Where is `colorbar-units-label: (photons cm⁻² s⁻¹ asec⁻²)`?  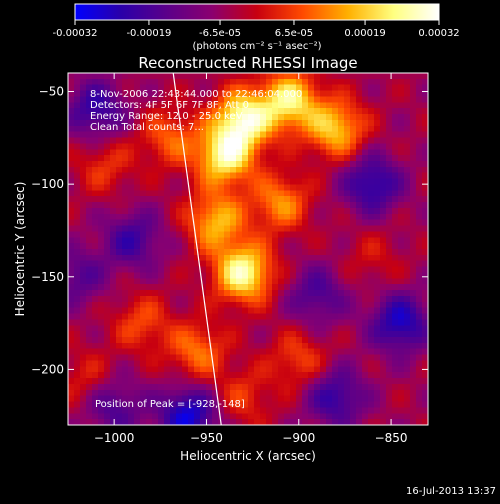 colorbar-units-label: (photons cm⁻² s⁻¹ asec⁻²) is located at coordinates (256, 46).